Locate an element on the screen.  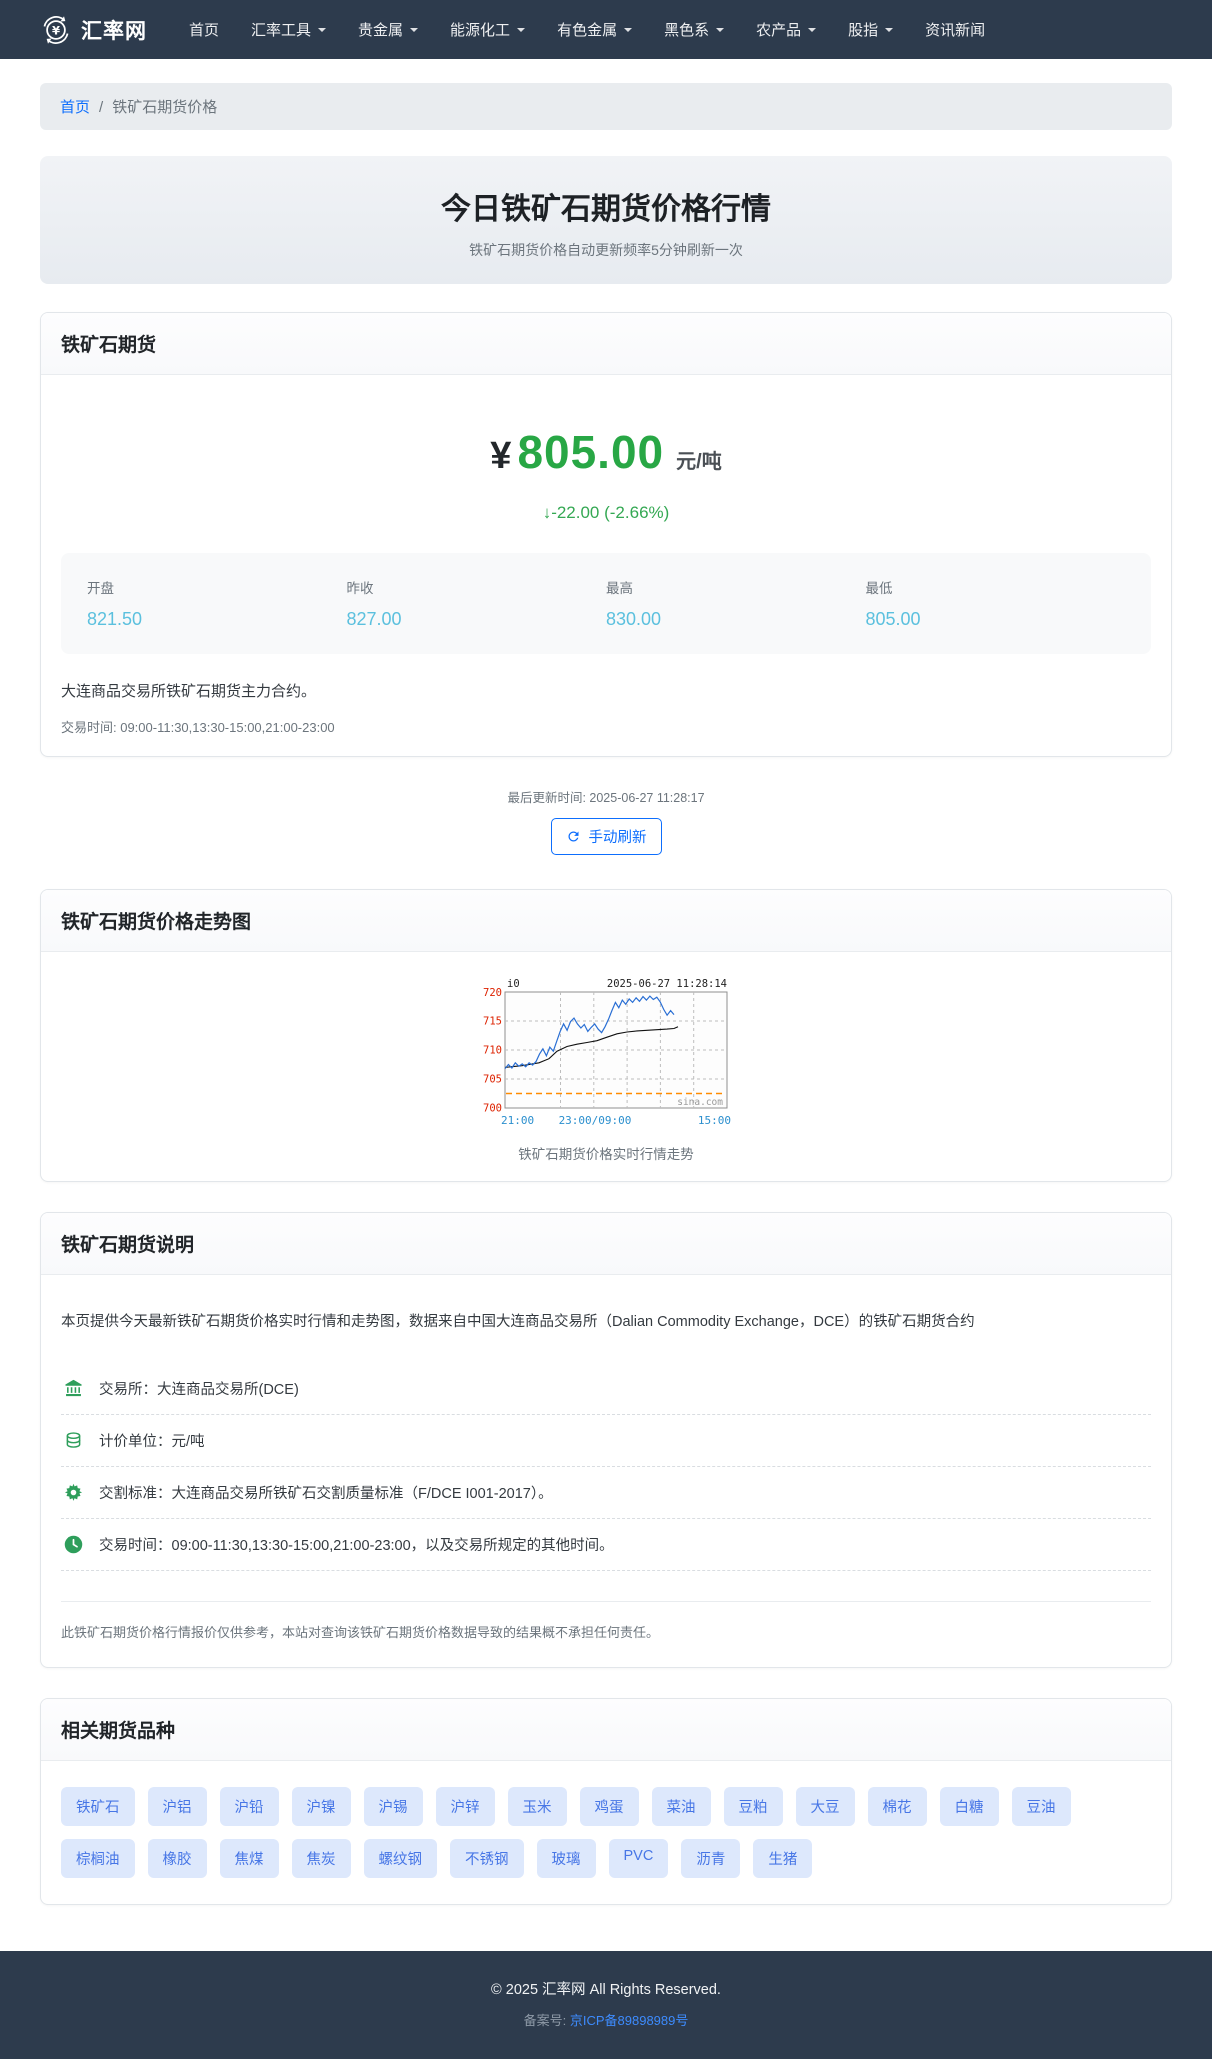
related-item: 白糖 is located at coordinates (969, 1807).